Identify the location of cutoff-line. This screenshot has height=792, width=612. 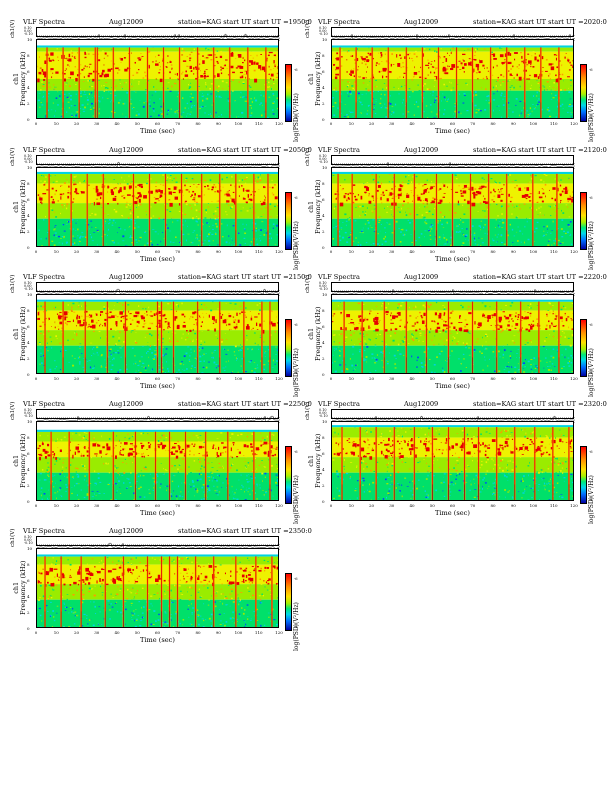
(157, 430).